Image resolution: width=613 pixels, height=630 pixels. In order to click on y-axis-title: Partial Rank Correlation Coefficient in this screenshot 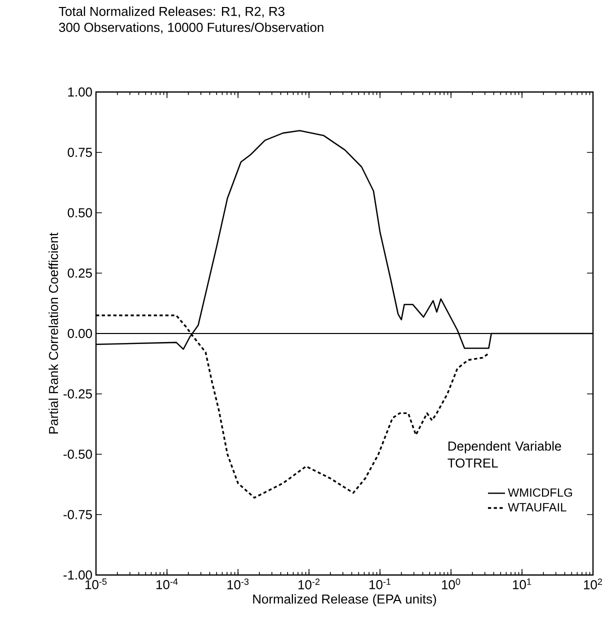, I will do `click(53, 333)`.